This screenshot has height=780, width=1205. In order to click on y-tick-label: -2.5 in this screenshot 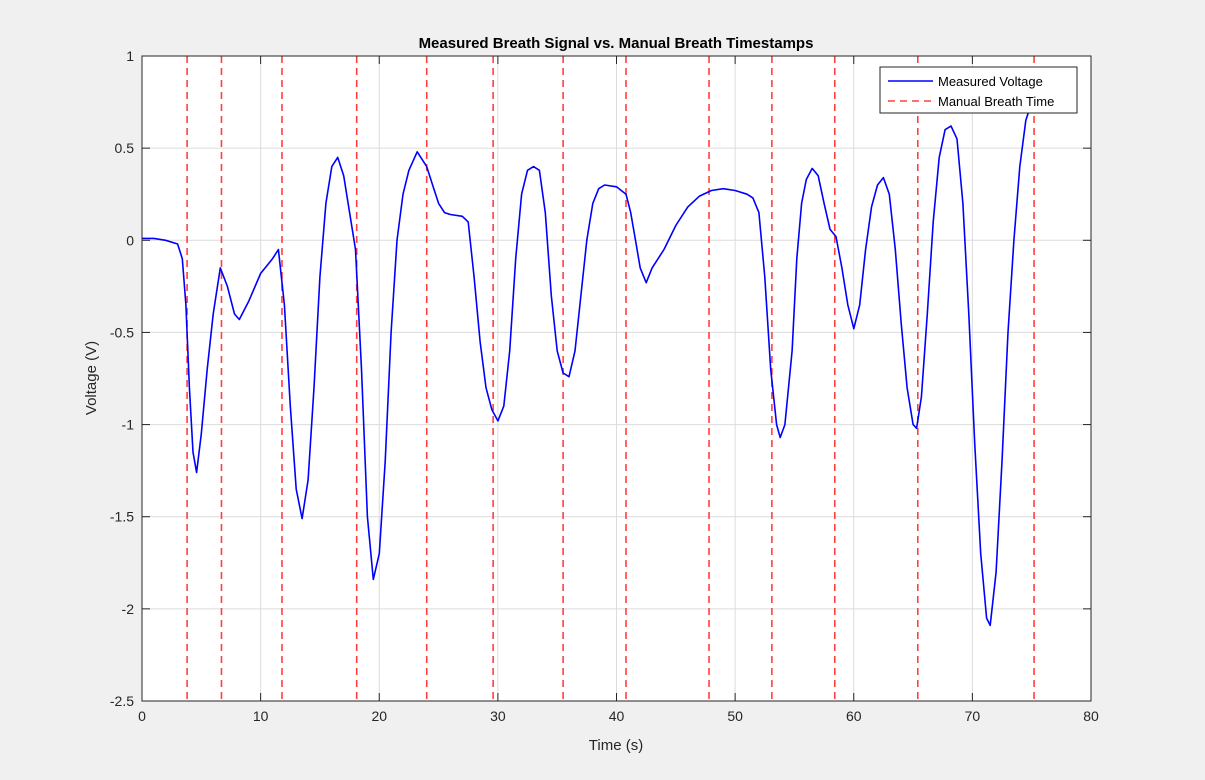, I will do `click(122, 701)`.